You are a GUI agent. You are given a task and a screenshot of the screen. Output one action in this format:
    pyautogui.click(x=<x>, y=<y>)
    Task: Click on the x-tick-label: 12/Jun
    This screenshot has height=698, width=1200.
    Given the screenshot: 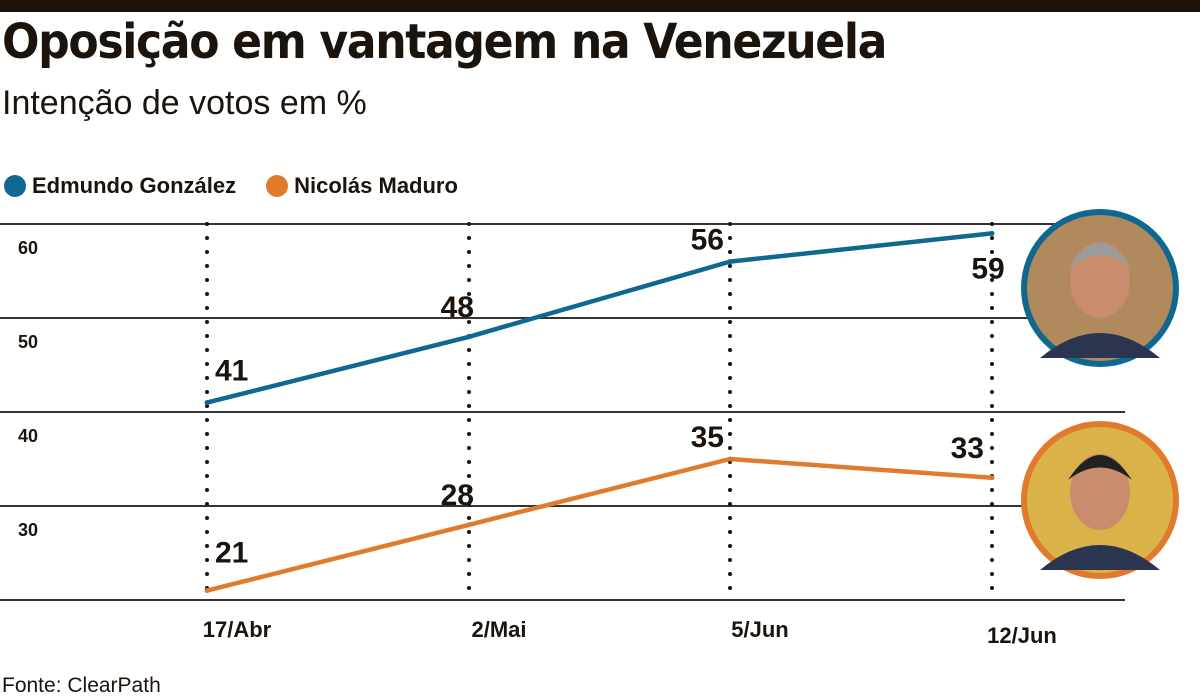 What is the action you would take?
    pyautogui.click(x=1022, y=635)
    